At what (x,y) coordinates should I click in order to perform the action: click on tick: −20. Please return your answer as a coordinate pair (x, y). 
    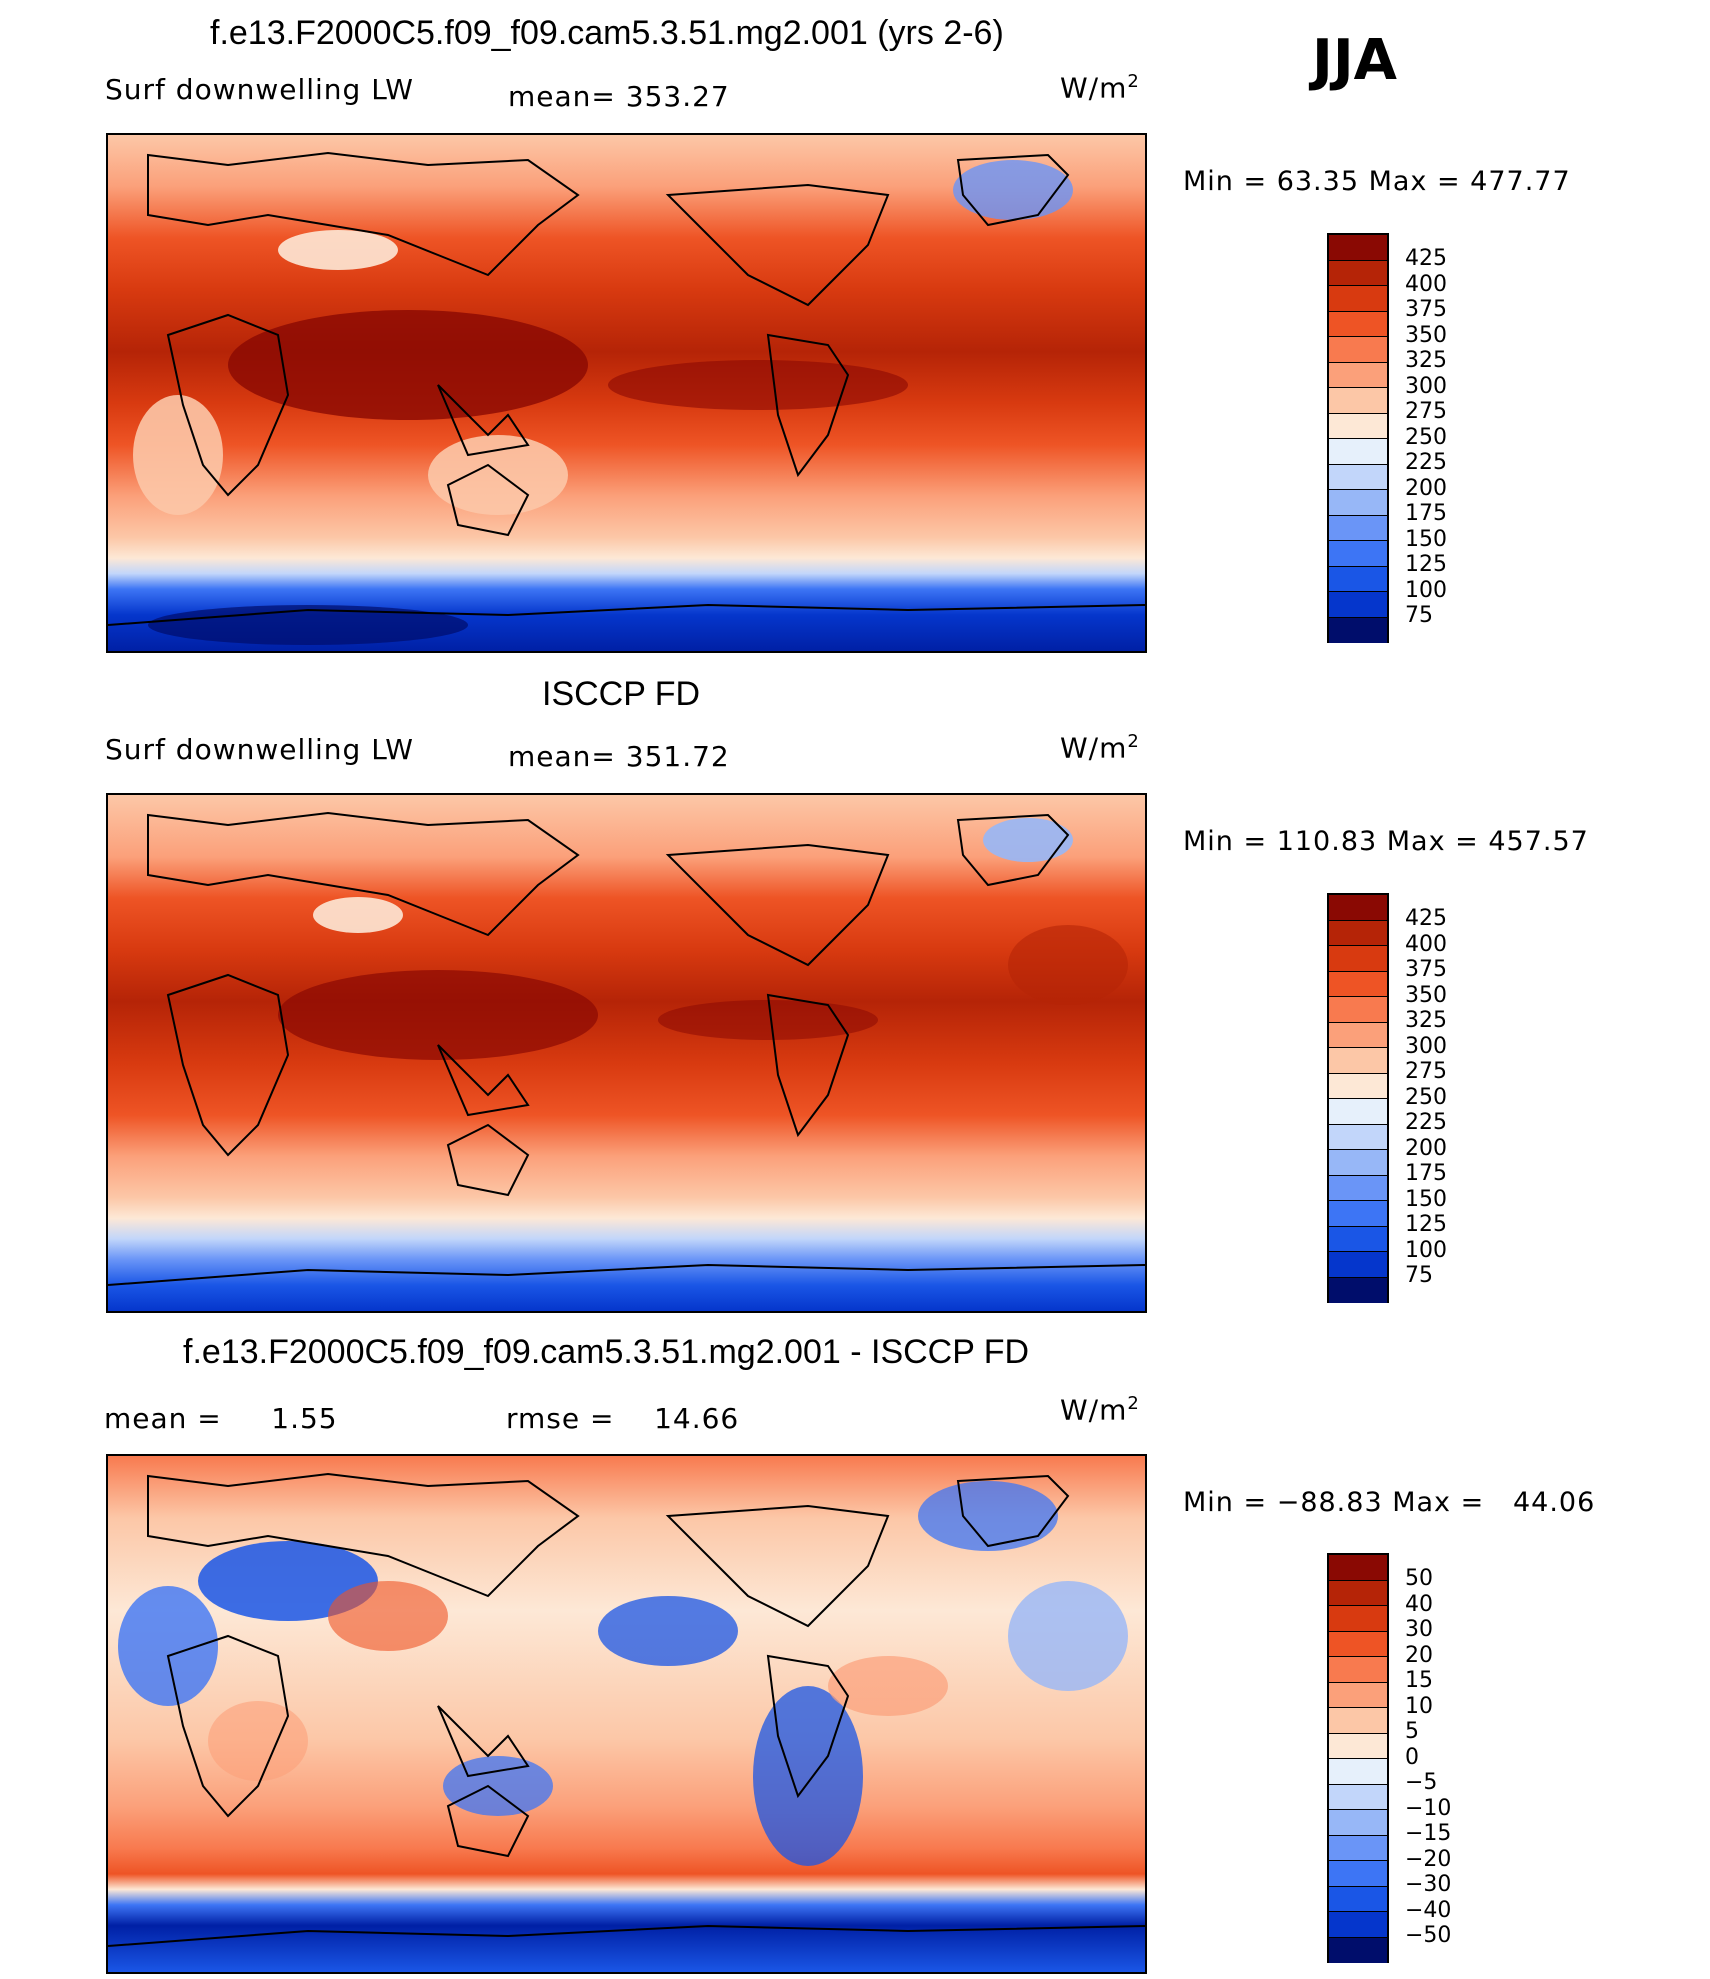
    Looking at the image, I should click on (1428, 1859).